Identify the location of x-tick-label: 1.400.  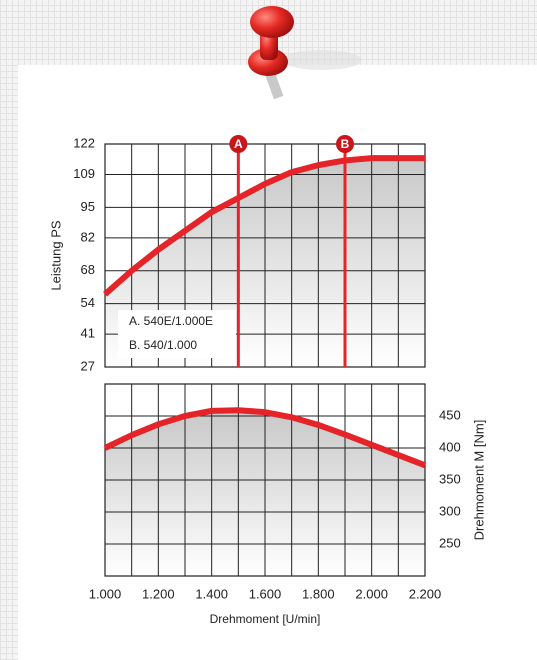
(211, 593).